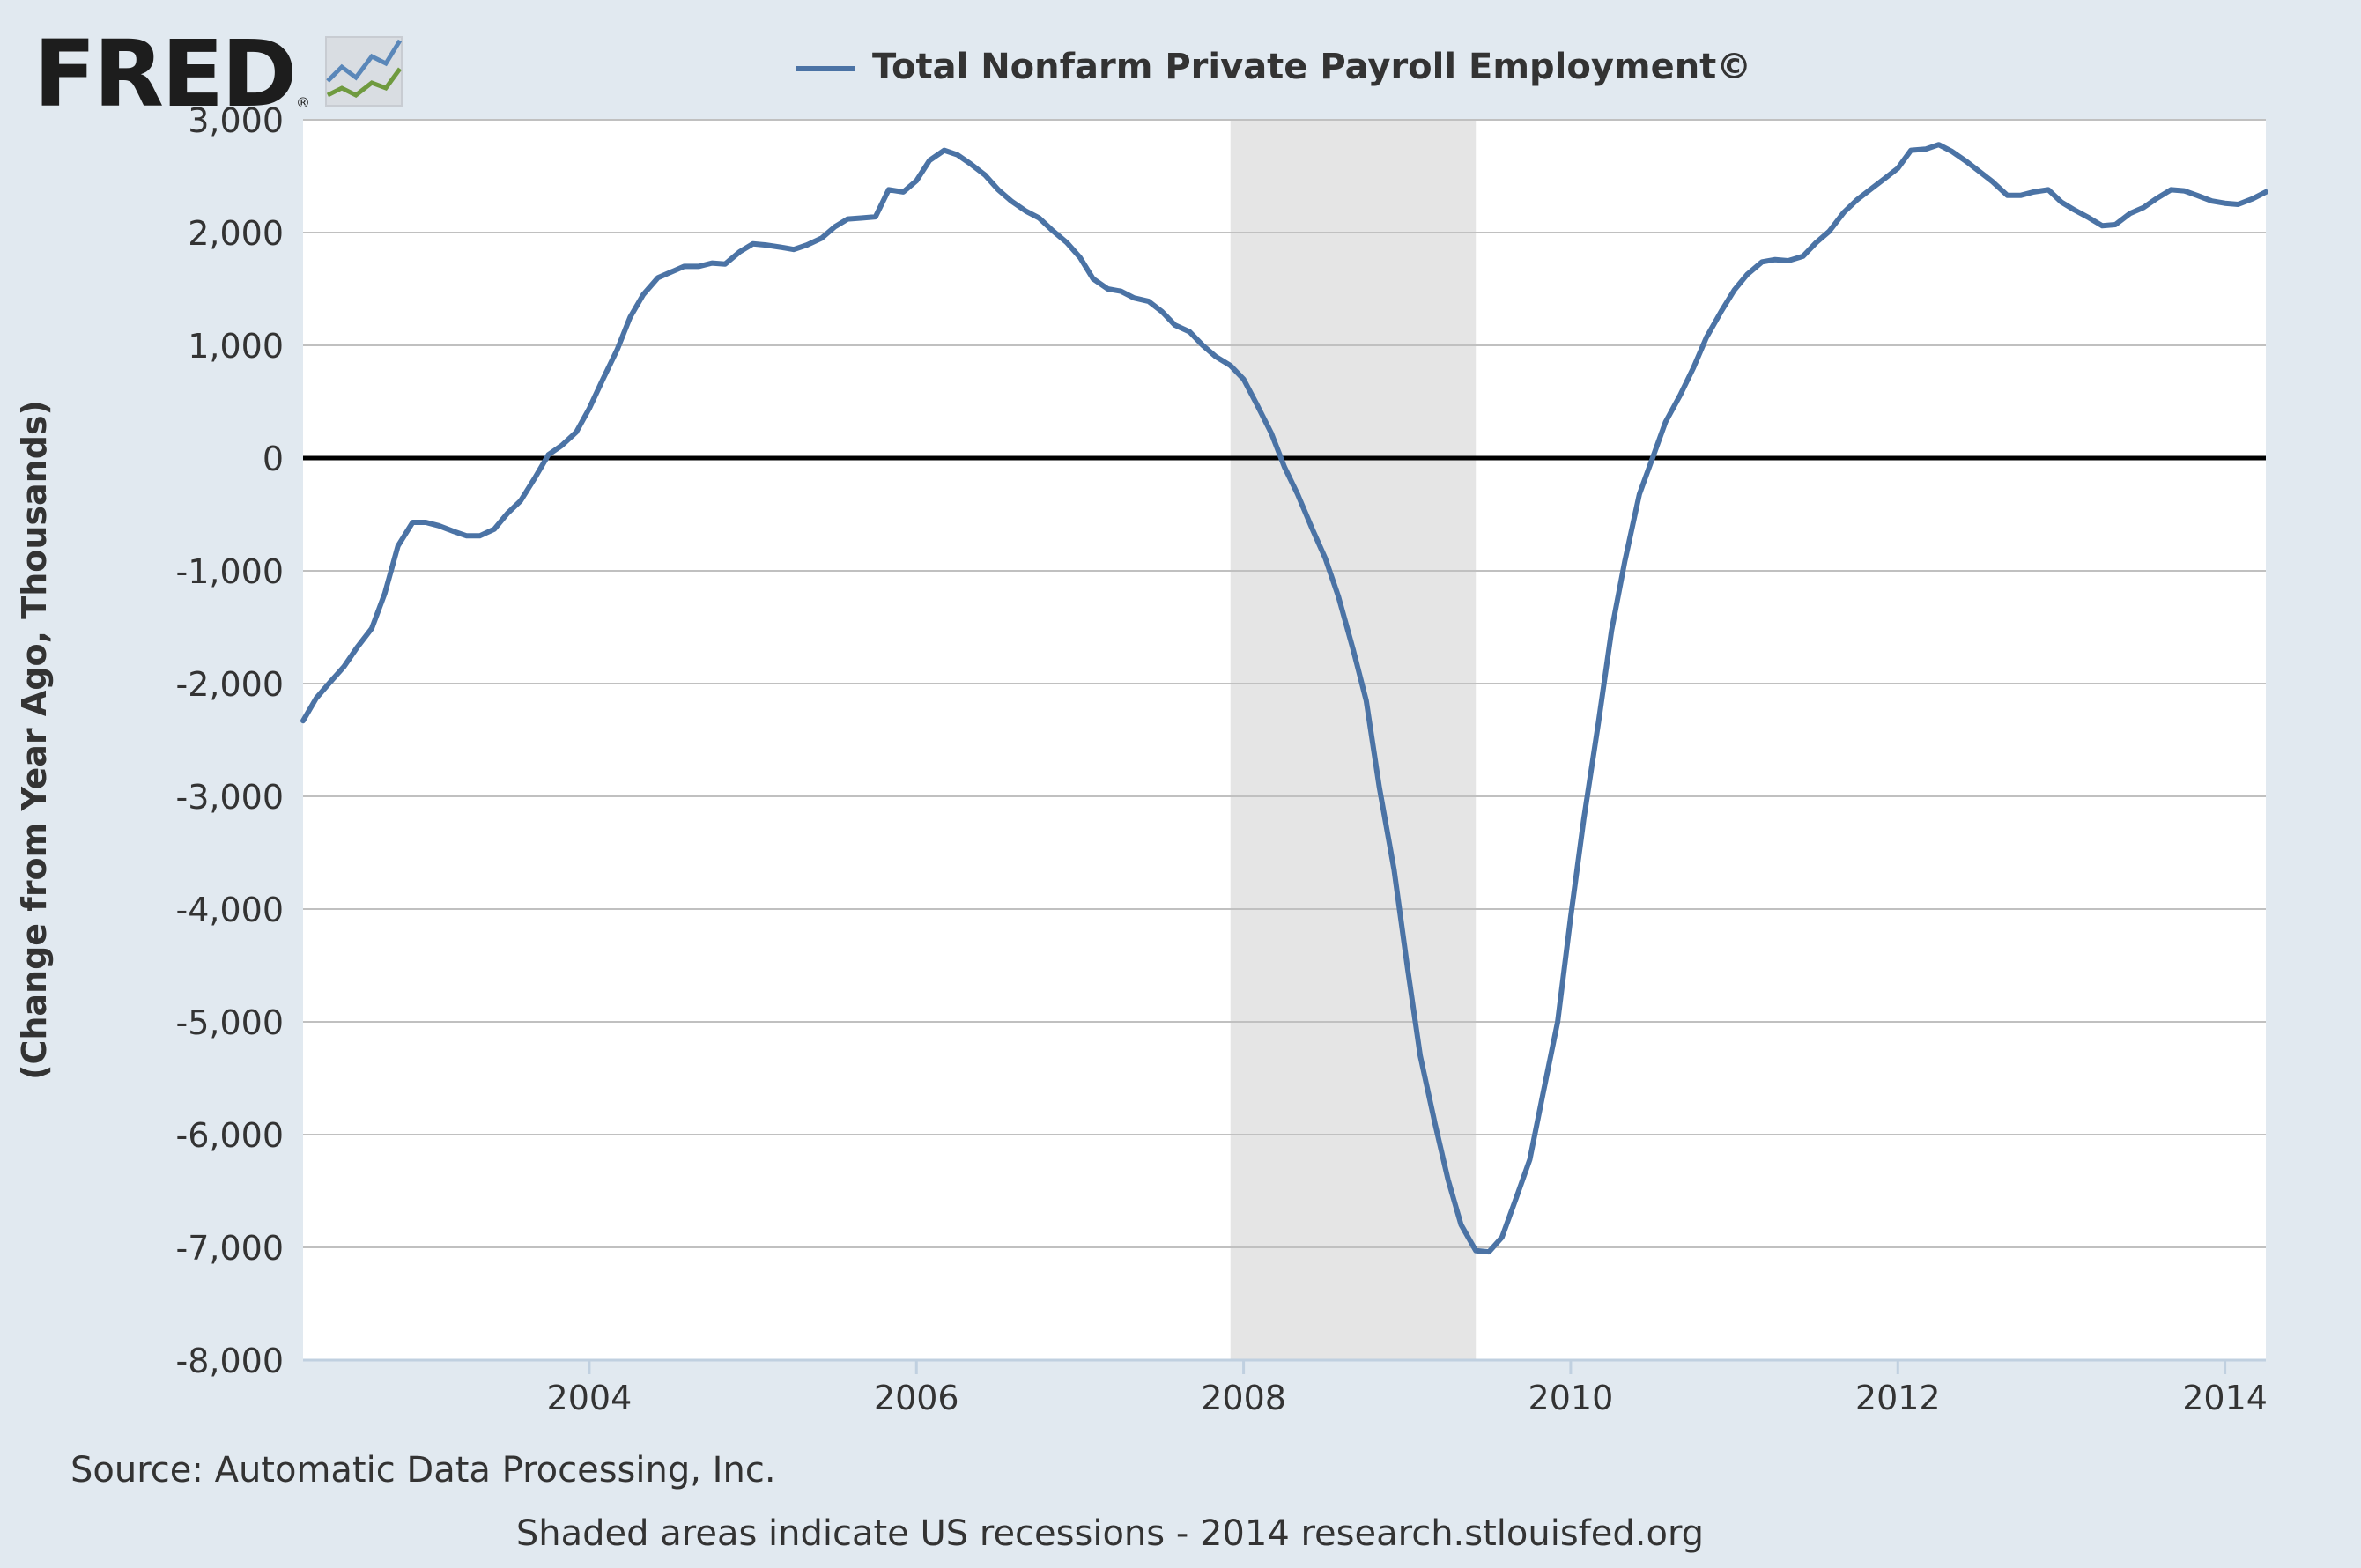  Describe the element at coordinates (236, 120) in the screenshot. I see `y-tick-label: 3,000` at that location.